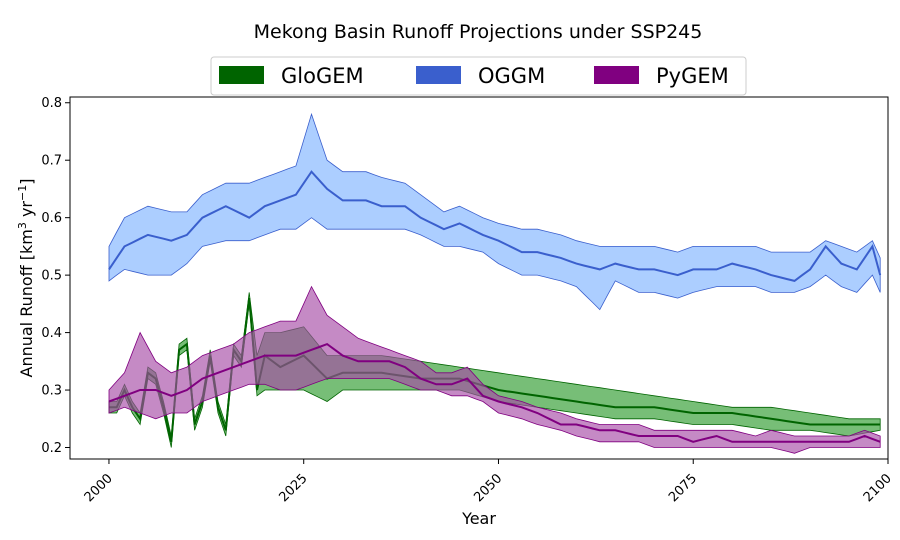 Image resolution: width=900 pixels, height=540 pixels. I want to click on x-tick-label: 2100, so click(878, 488).